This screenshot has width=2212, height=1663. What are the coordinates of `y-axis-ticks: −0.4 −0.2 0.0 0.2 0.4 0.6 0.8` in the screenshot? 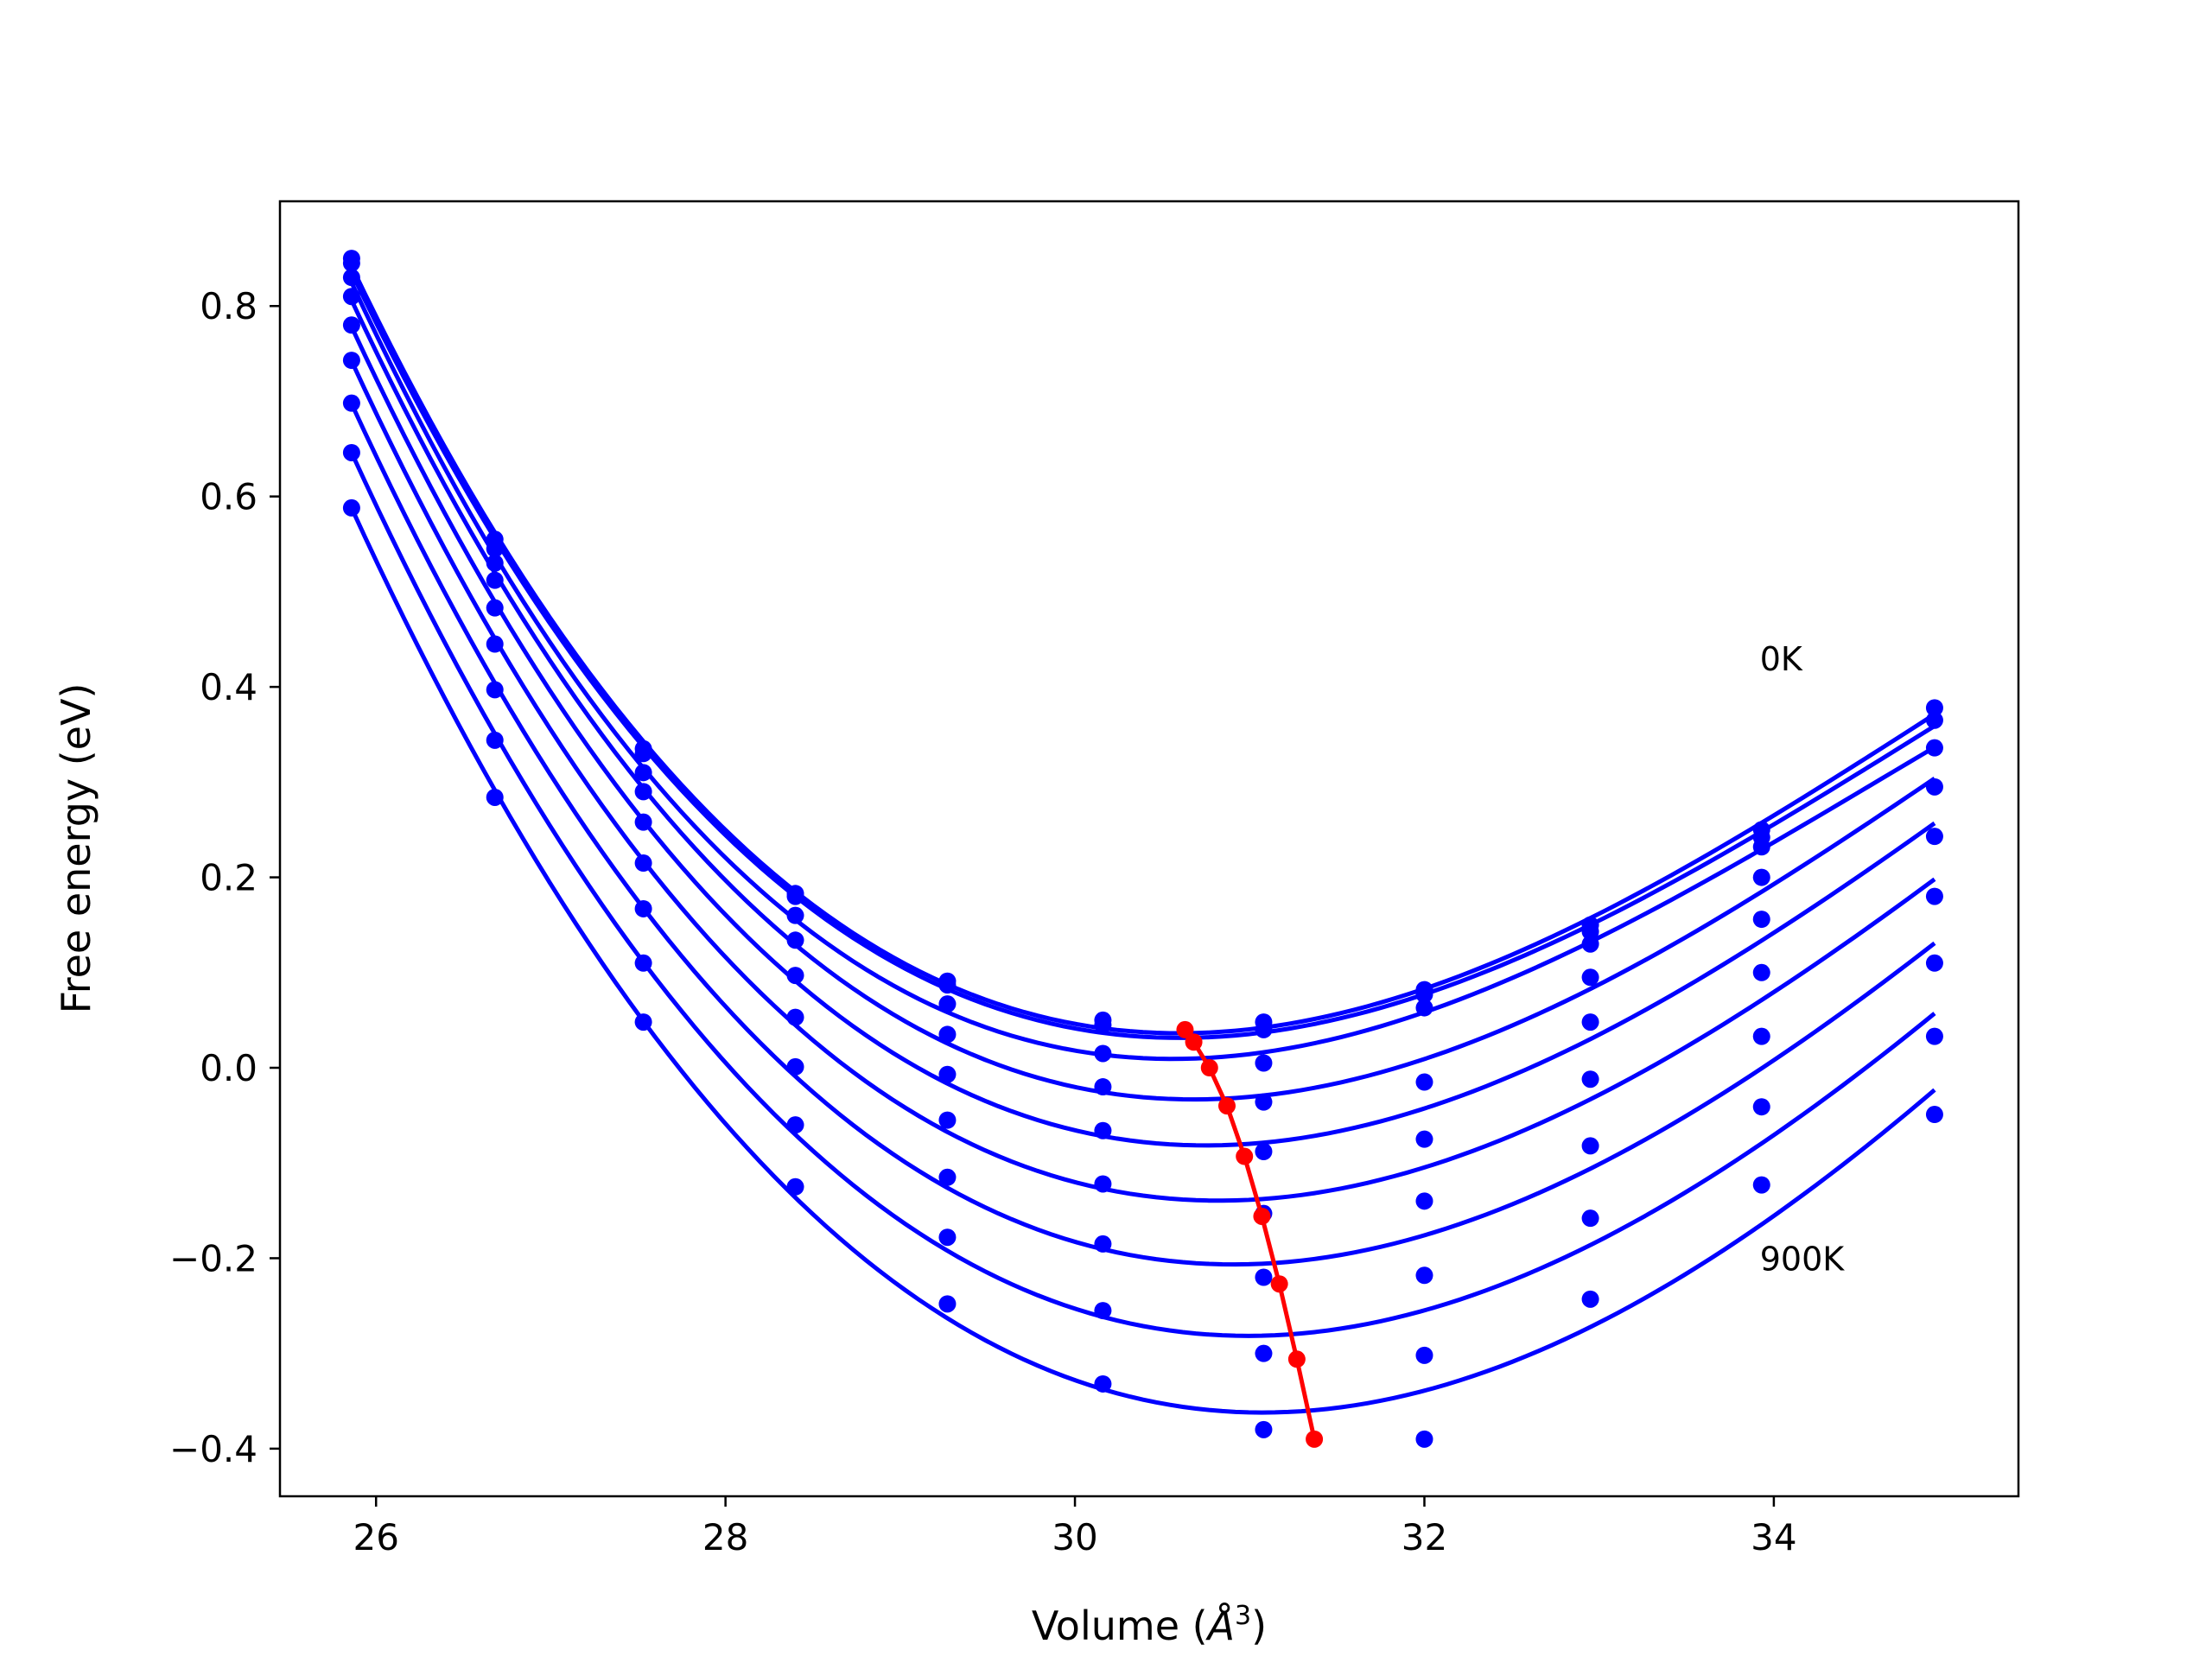 It's located at (224, 878).